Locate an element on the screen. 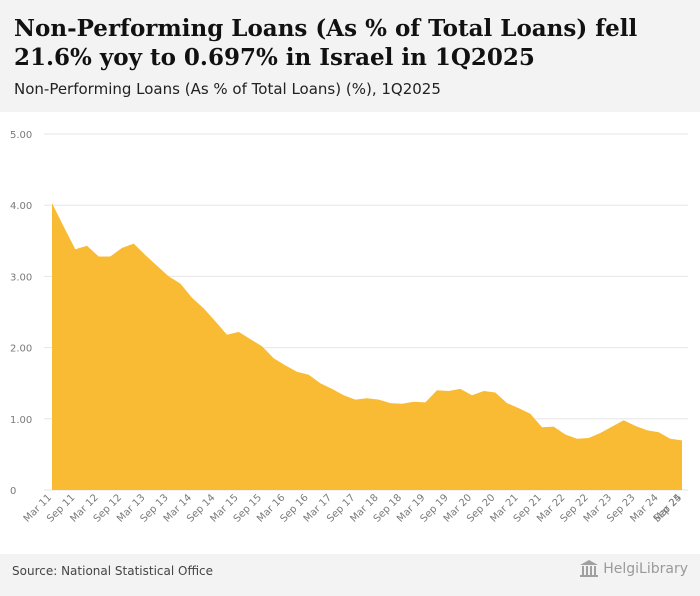 This screenshot has width=700, height=596. y-tick-label: 2.00 is located at coordinates (21, 349).